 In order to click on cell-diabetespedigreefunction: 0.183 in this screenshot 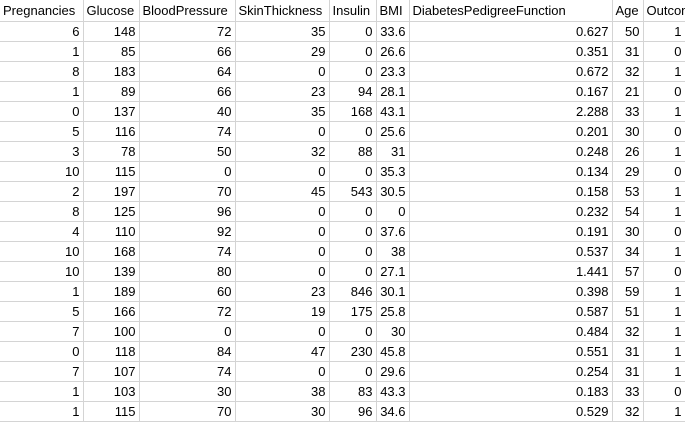, I will do `click(511, 391)`.